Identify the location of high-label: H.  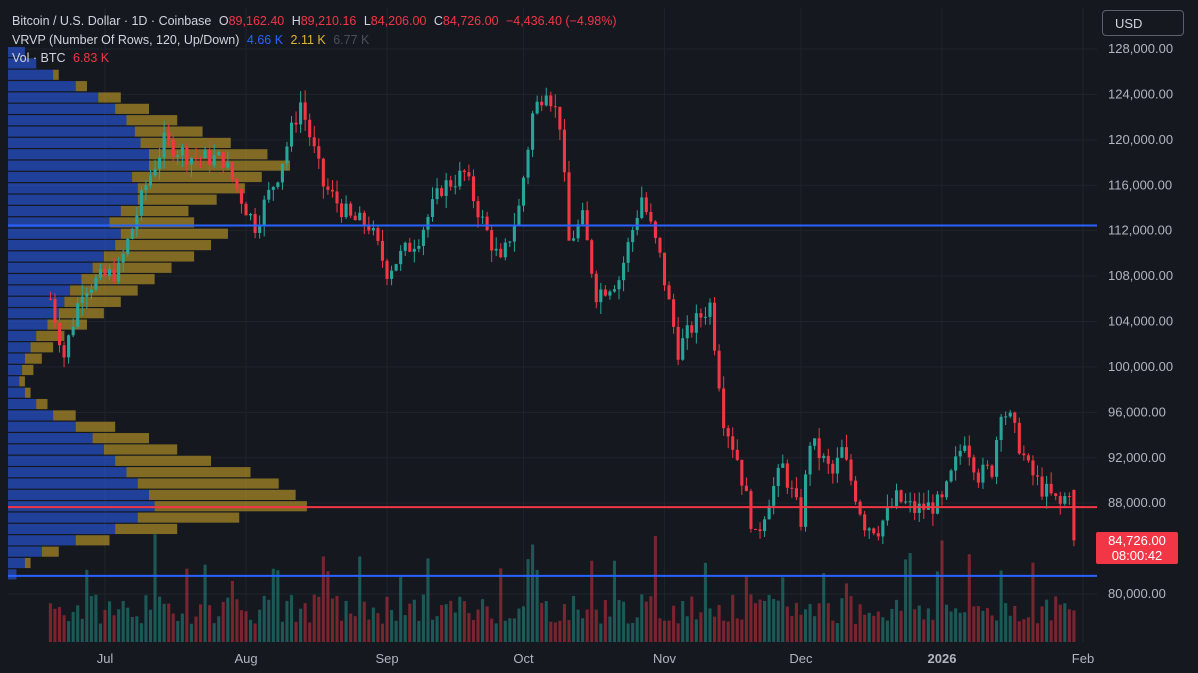
(296, 21).